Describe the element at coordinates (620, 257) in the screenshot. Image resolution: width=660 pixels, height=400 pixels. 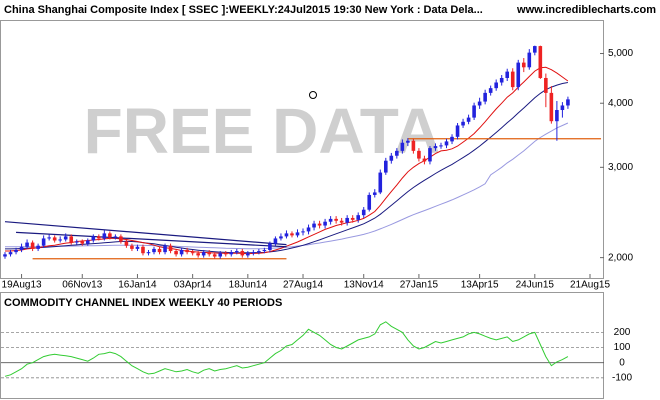
I see `y-tick-label: 2,000` at that location.